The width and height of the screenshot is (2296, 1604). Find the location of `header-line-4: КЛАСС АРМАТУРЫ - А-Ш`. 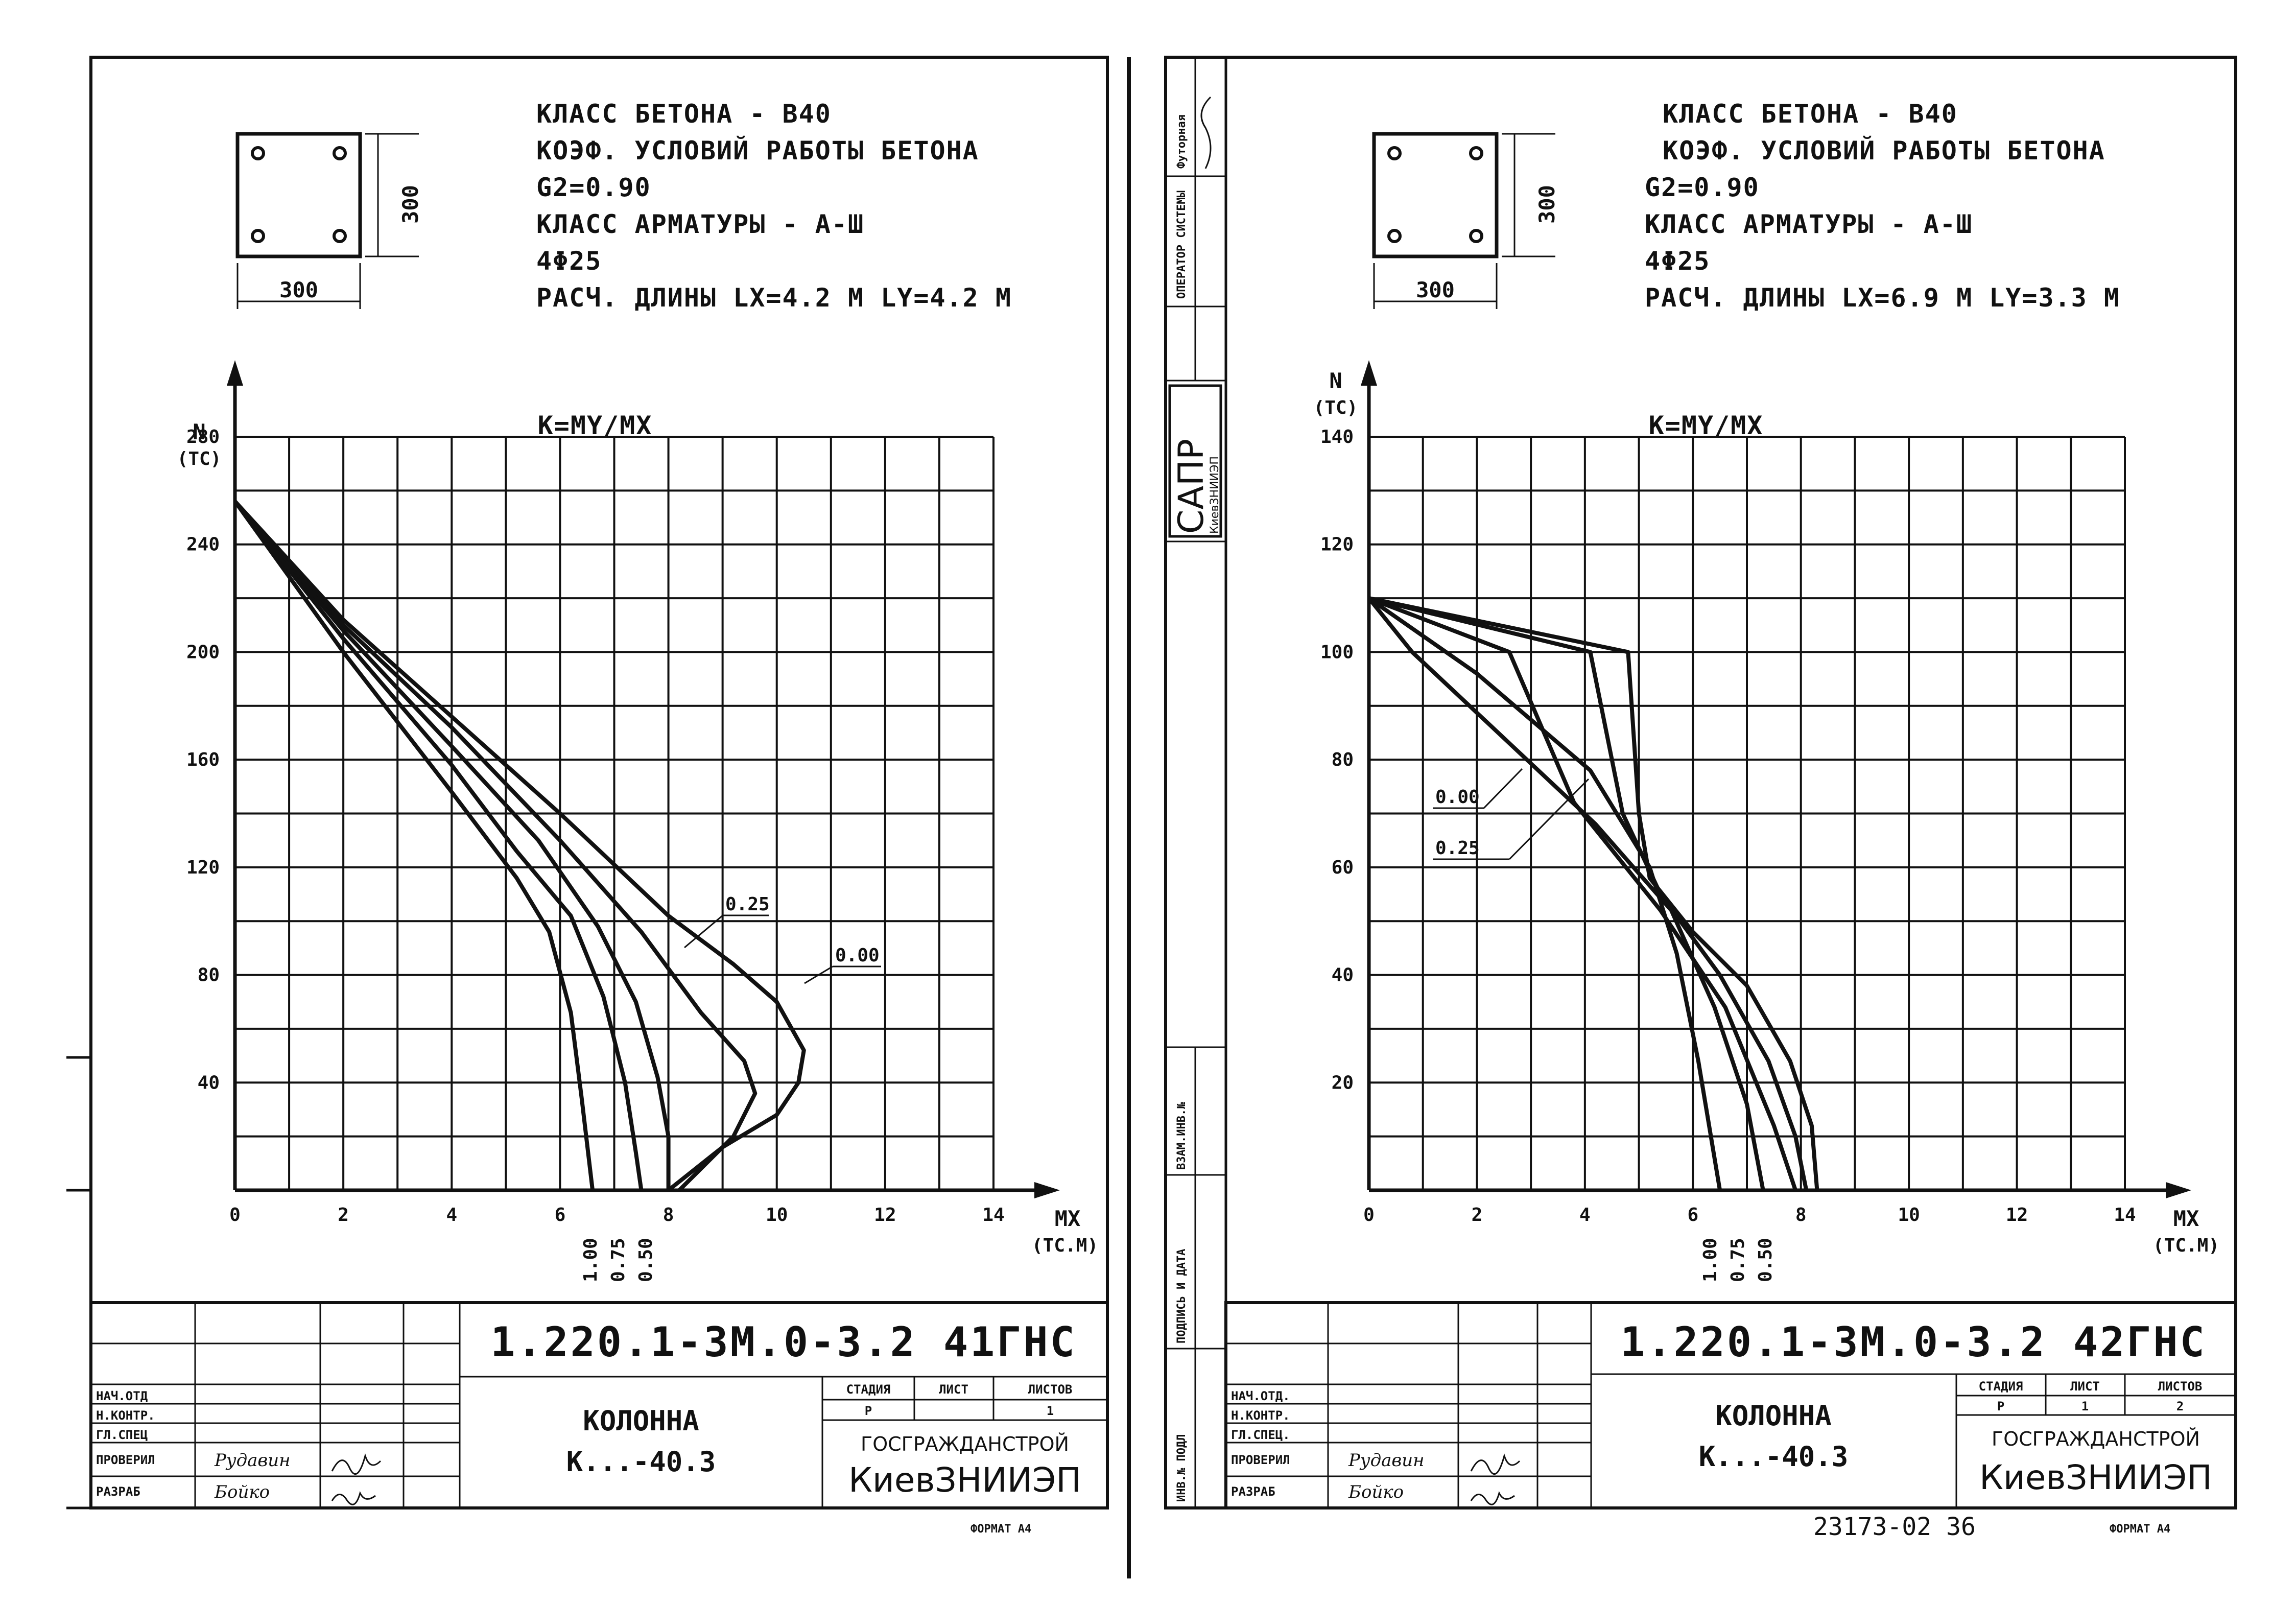

header-line-4: КЛАСС АРМАТУРЫ - А-Ш is located at coordinates (700, 224).